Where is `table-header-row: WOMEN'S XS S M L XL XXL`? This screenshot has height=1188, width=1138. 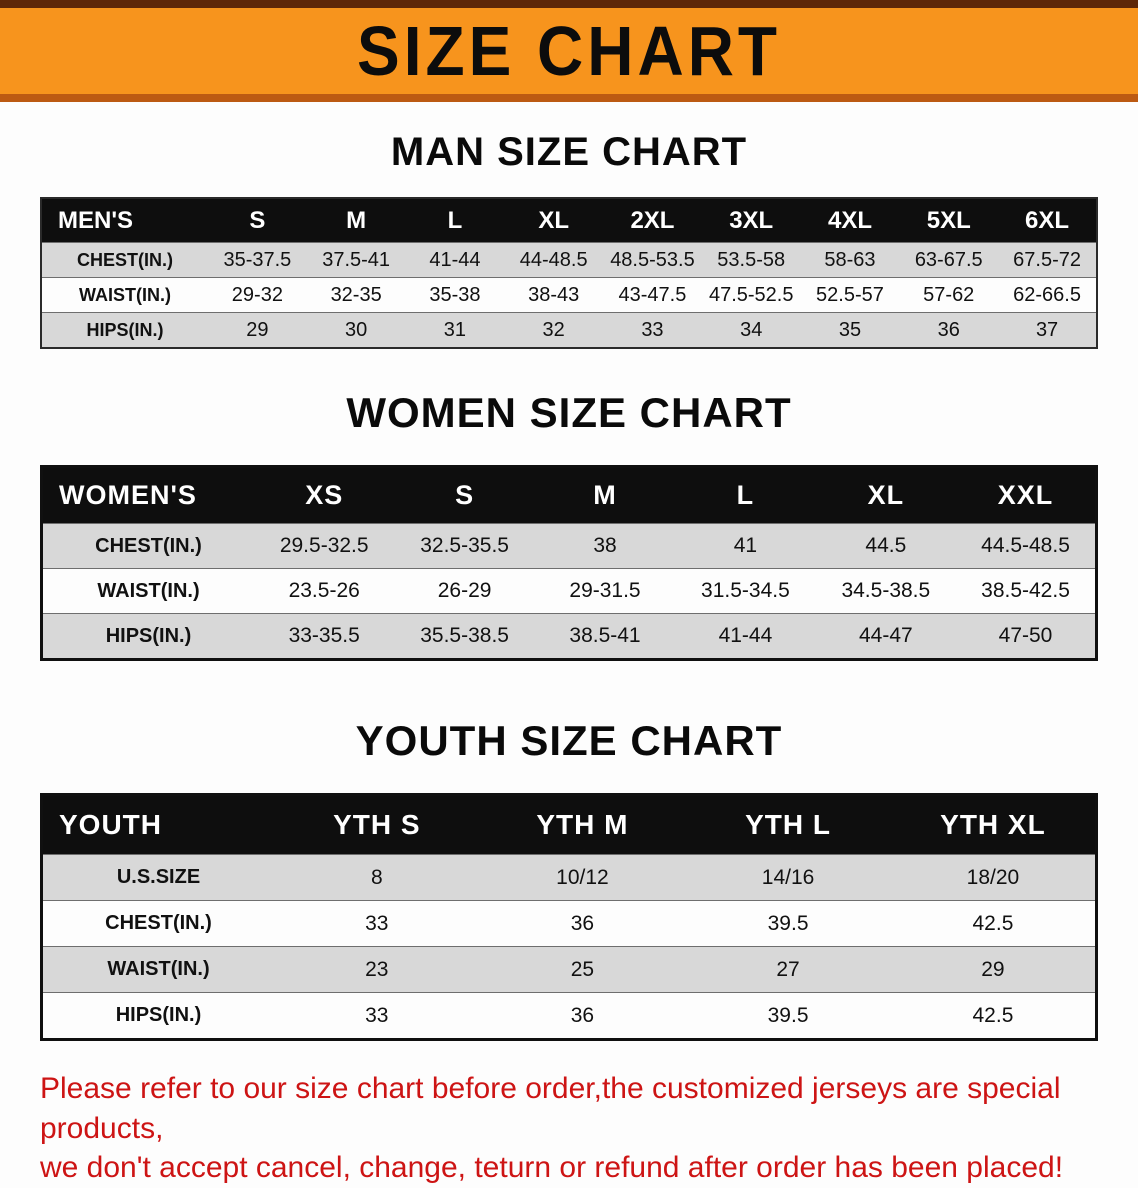 table-header-row: WOMEN'S XS S M L XL XXL is located at coordinates (569, 495).